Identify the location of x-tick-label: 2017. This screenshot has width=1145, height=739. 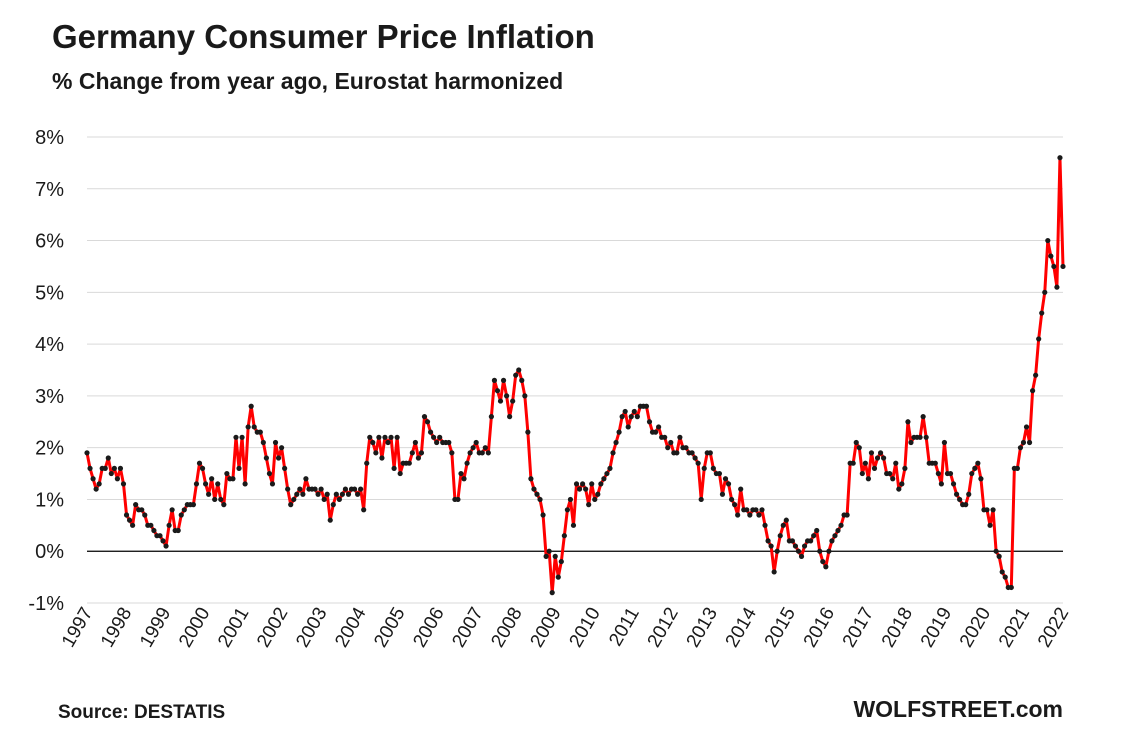
(858, 627).